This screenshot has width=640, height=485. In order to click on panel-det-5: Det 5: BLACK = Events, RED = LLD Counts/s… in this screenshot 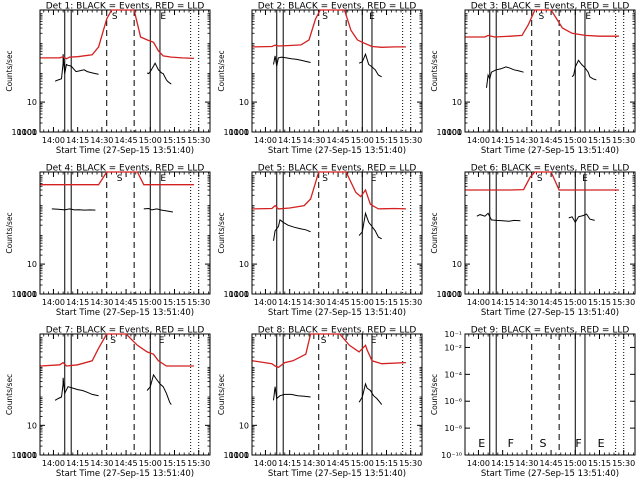, I will do `click(320, 241)`.